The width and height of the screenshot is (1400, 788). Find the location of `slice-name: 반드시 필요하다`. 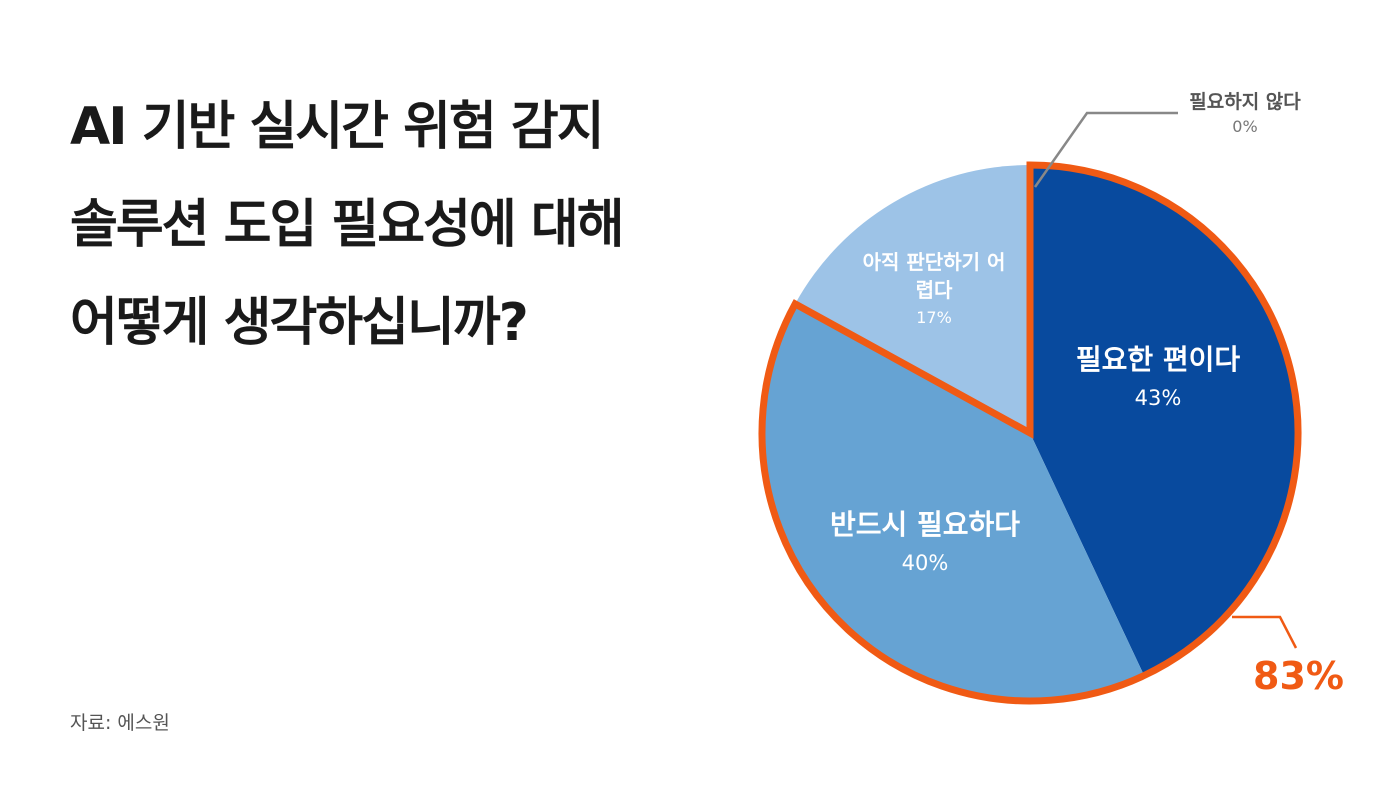

slice-name: 반드시 필요하다 is located at coordinates (925, 524).